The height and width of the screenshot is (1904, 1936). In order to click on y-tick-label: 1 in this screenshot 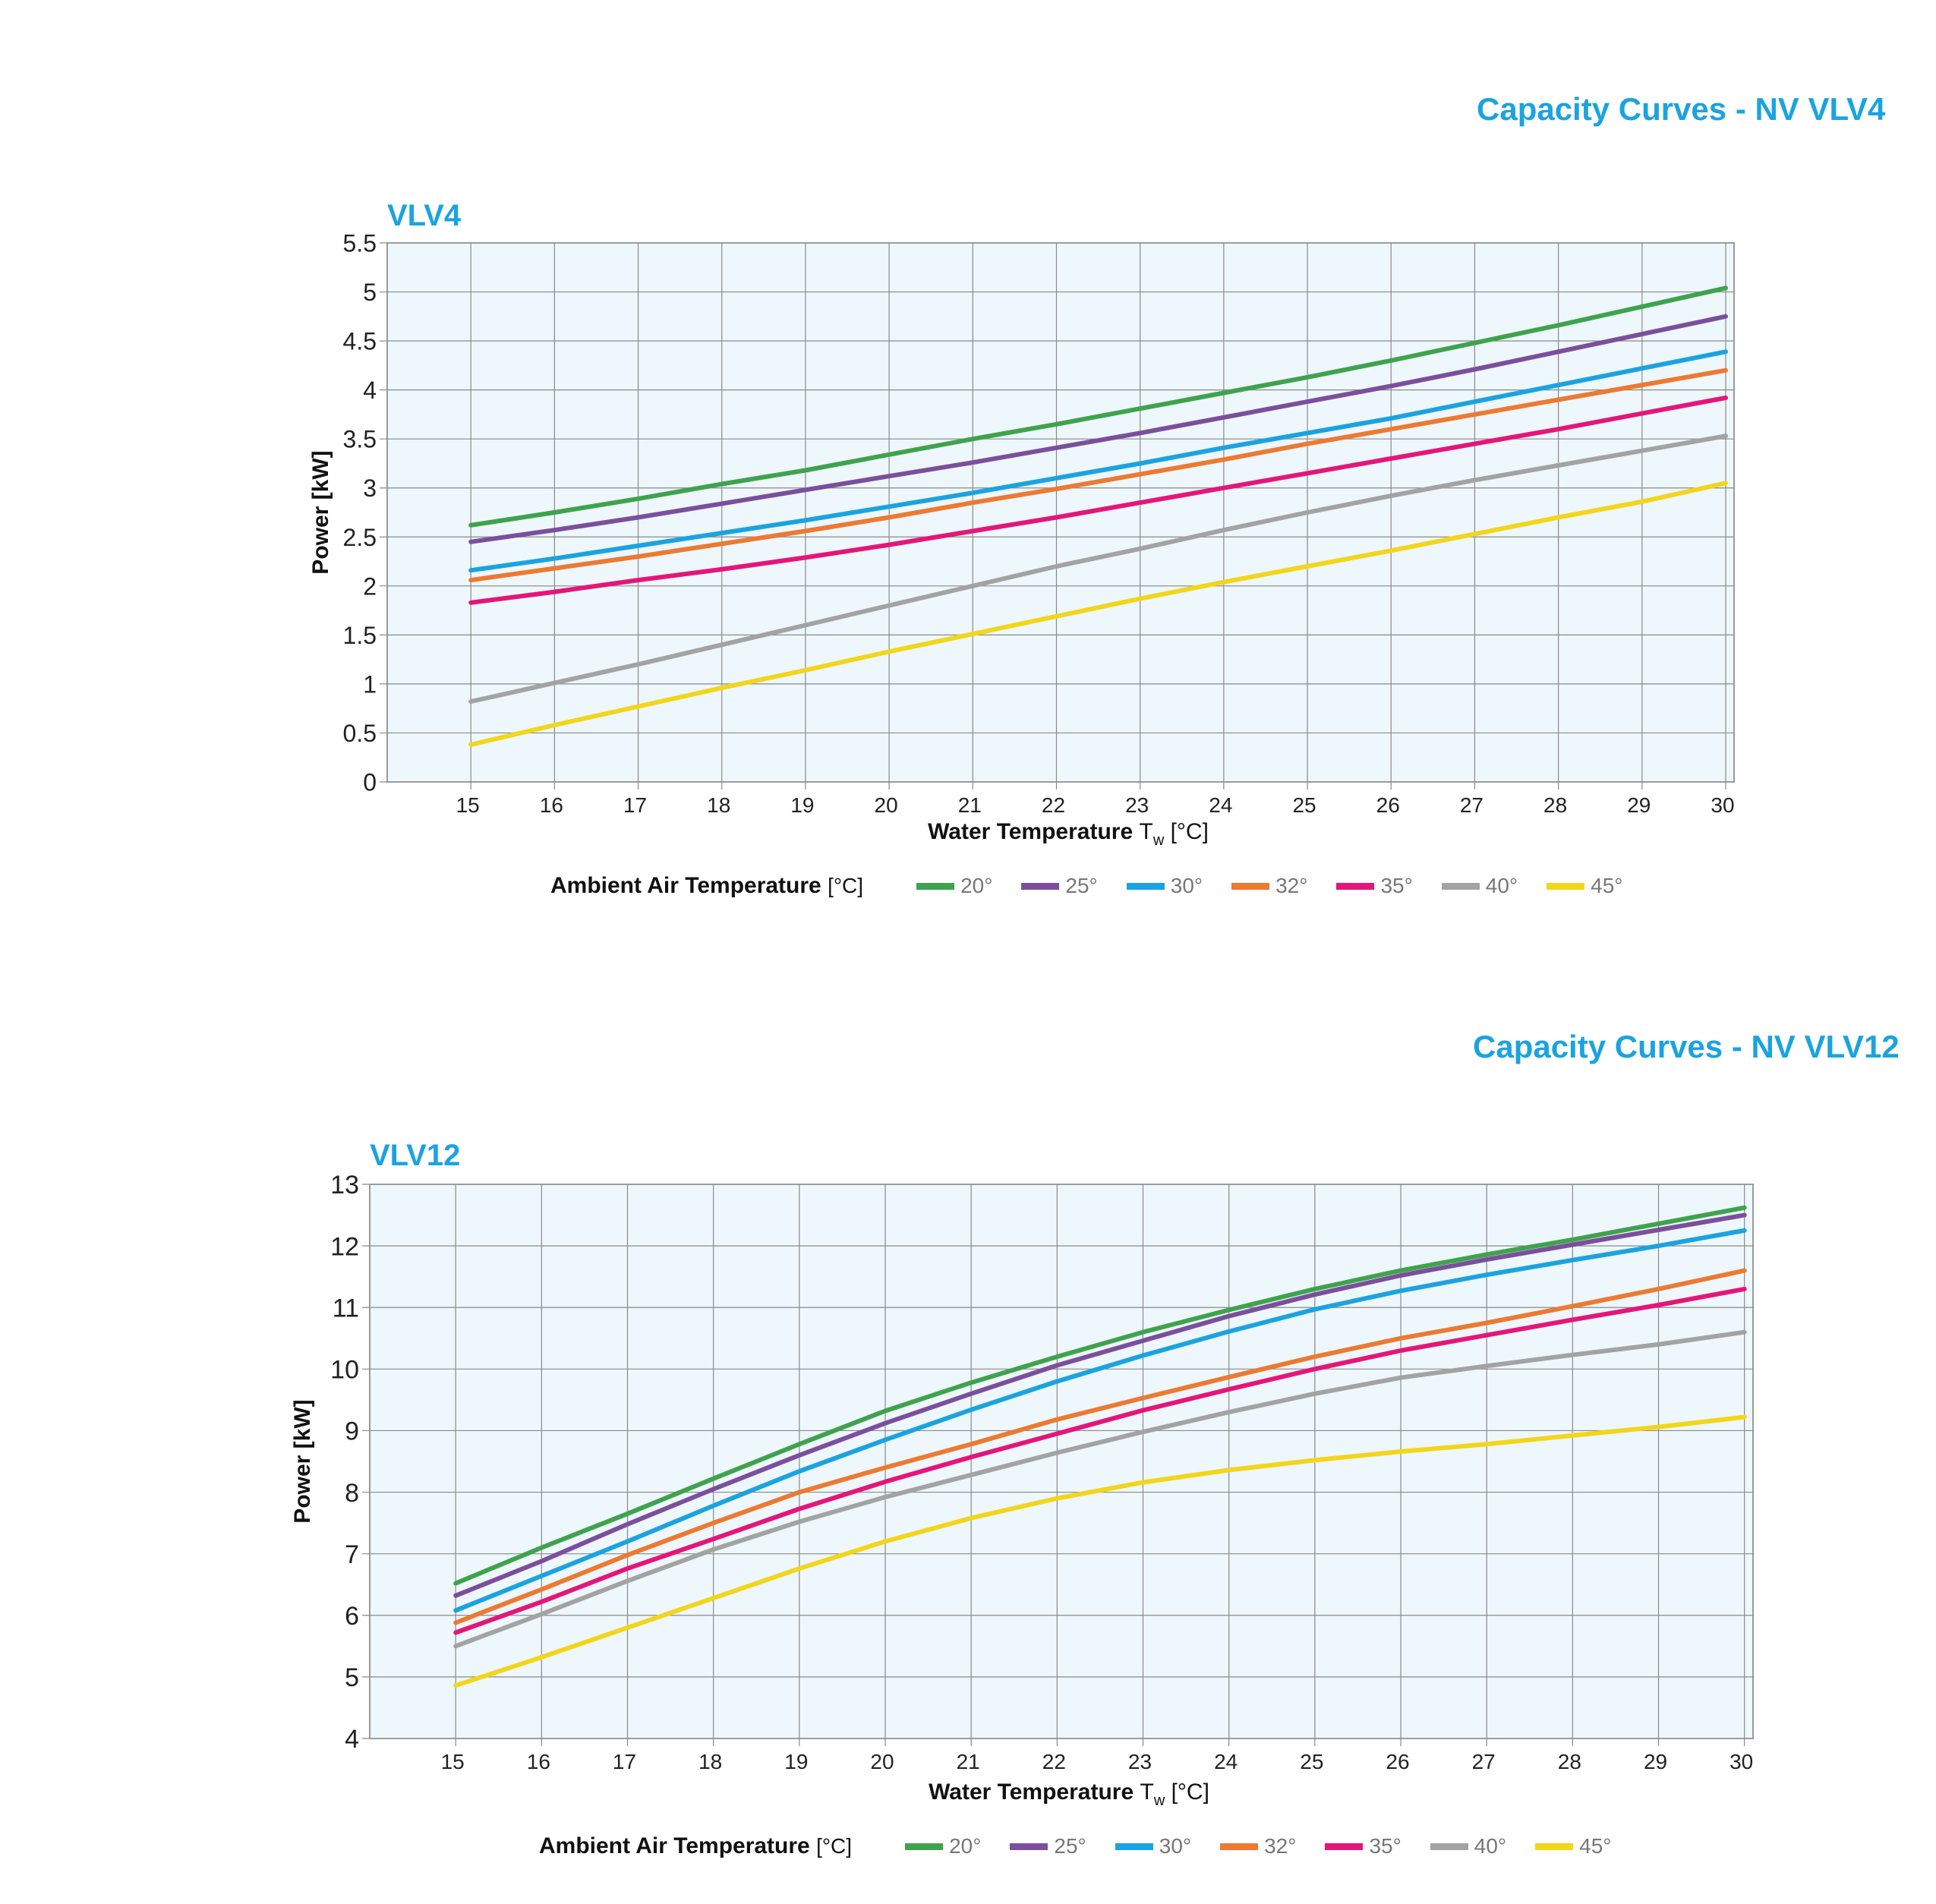, I will do `click(370, 684)`.